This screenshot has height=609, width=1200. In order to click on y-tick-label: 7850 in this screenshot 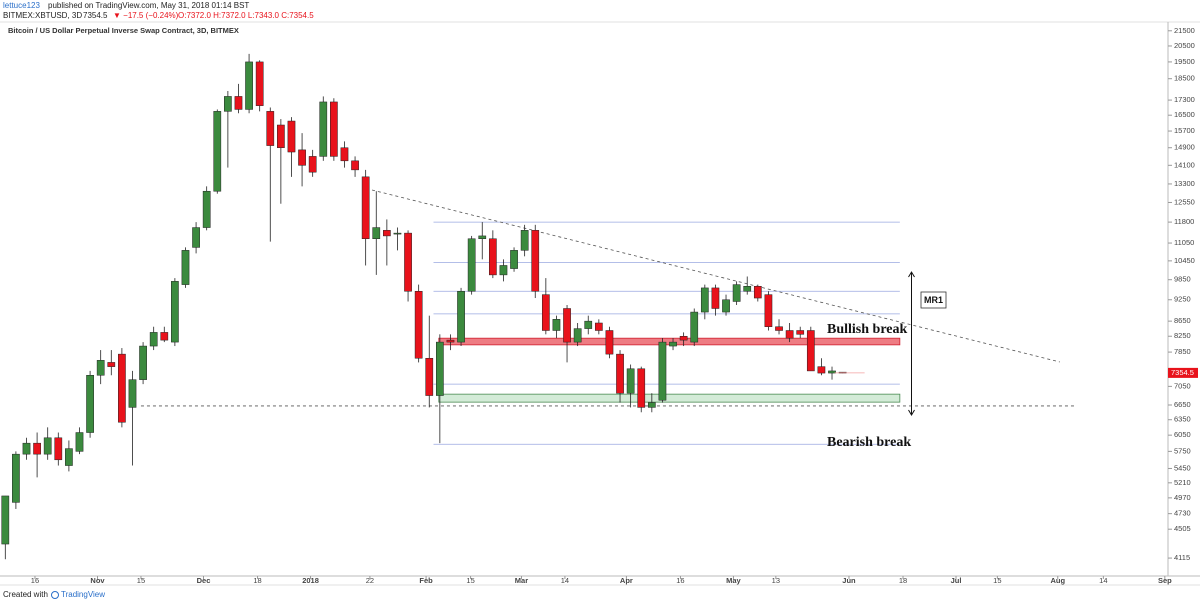, I will do `click(1182, 351)`.